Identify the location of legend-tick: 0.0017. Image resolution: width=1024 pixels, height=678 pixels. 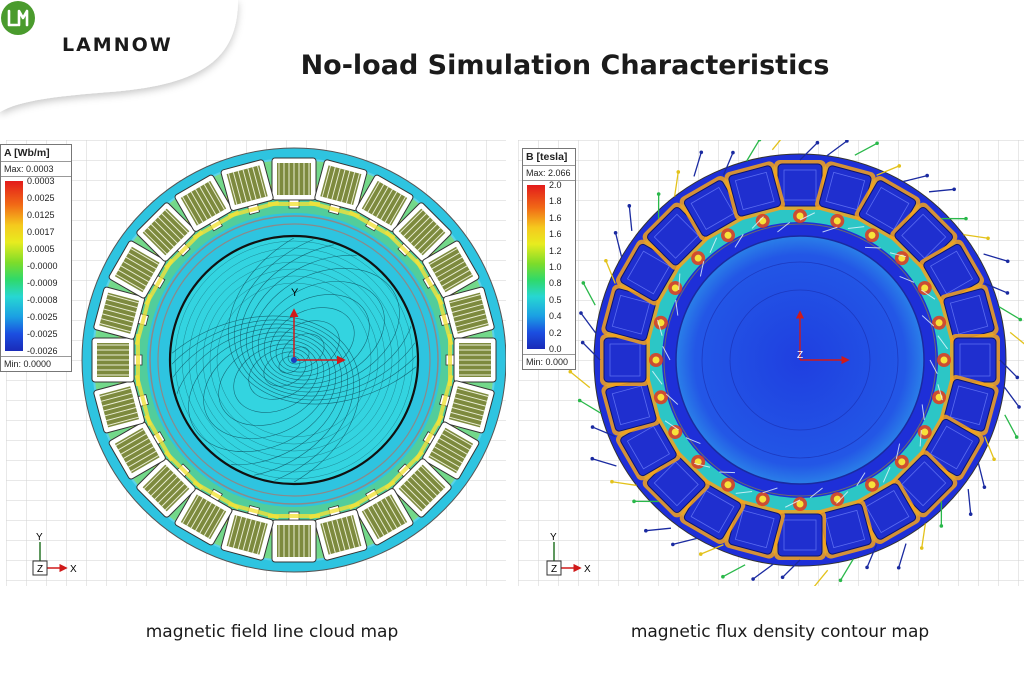
(41, 232).